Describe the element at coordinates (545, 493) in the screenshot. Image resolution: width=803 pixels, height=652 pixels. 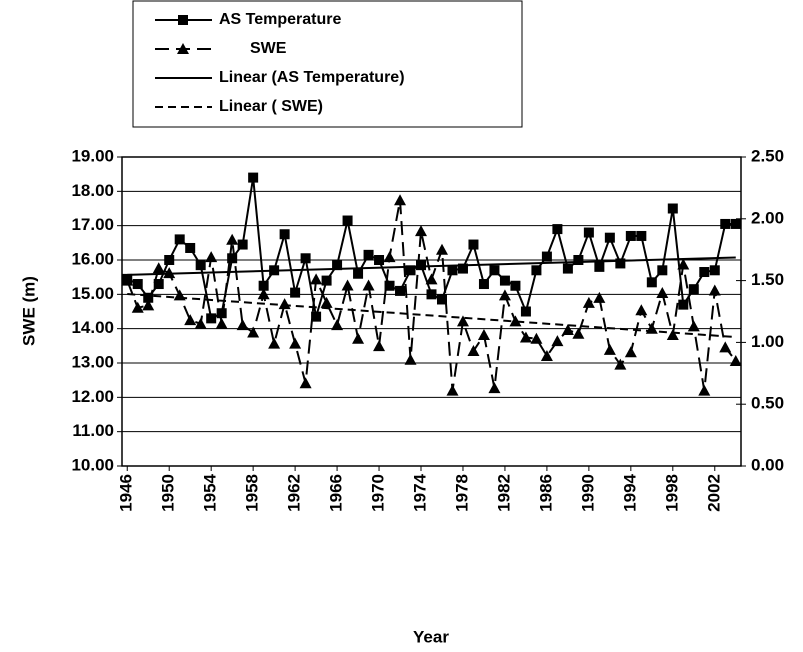
I see `x-tick-label: 1986` at that location.